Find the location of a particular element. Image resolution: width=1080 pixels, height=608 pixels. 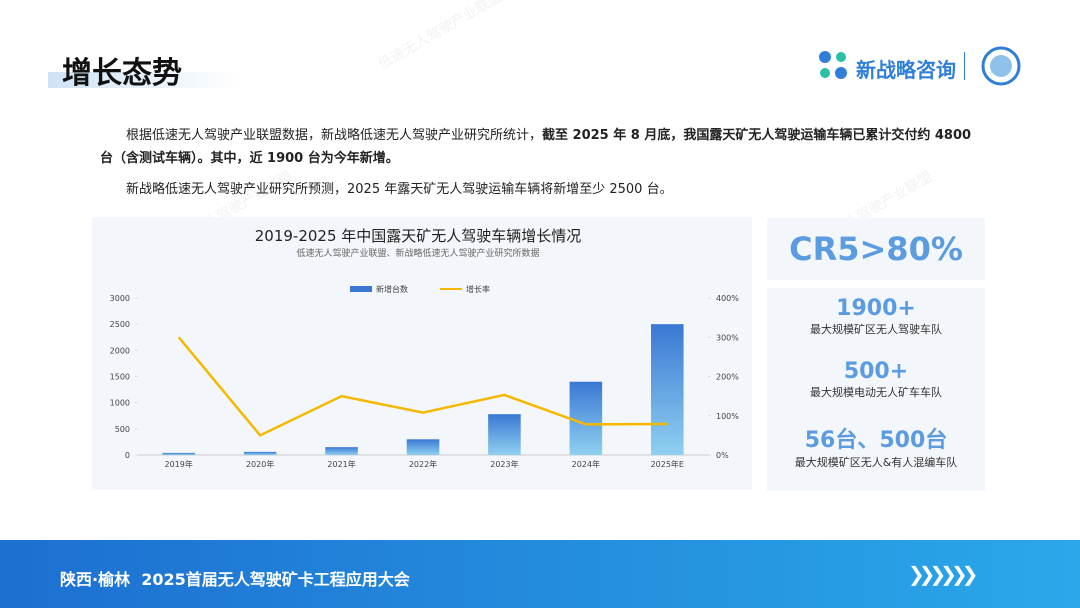

stat-label: 最大规模电动无人矿车车队 is located at coordinates (876, 392).